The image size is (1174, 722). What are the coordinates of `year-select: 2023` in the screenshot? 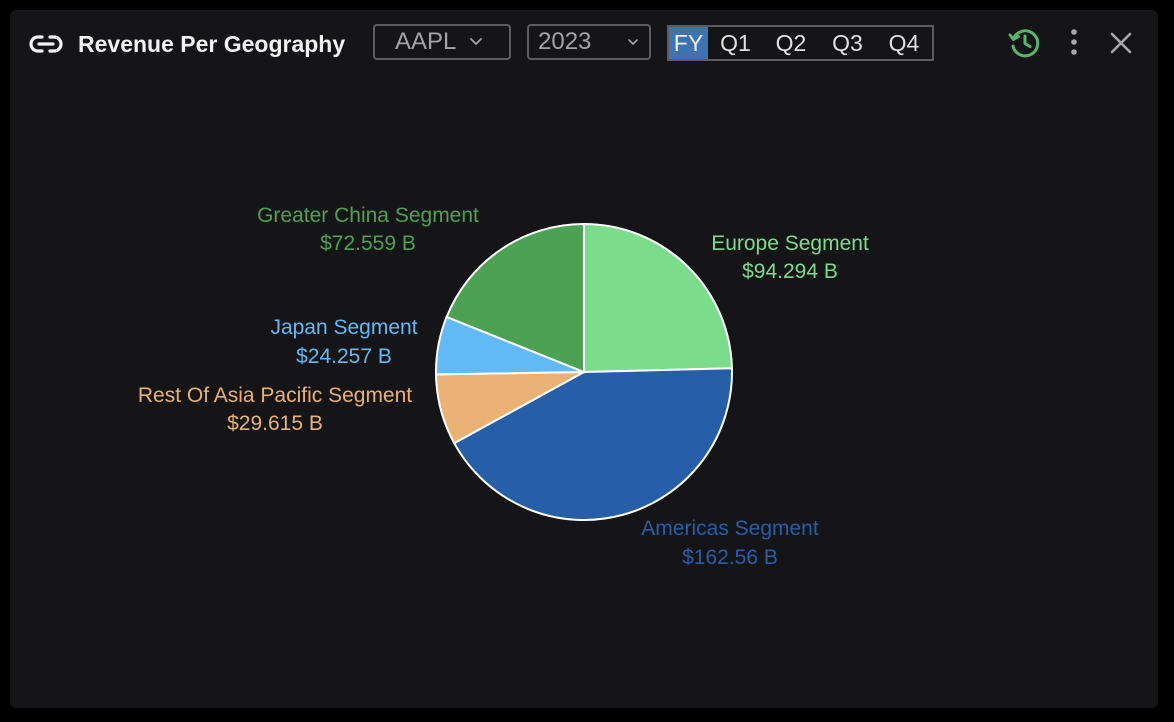 It's located at (589, 42).